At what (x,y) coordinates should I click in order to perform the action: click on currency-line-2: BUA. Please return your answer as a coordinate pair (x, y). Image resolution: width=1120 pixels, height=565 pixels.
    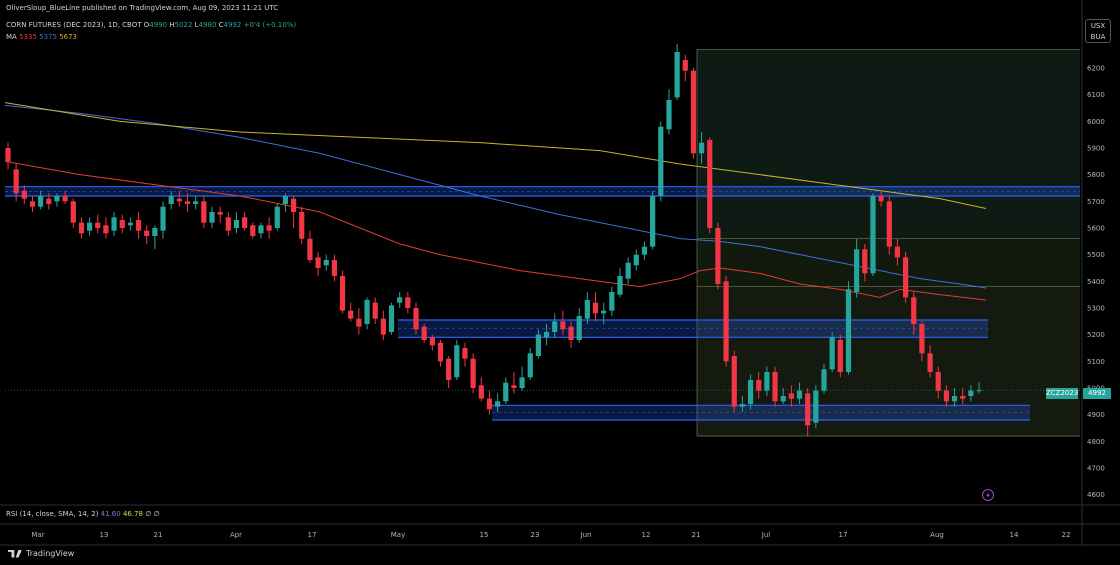
    Looking at the image, I should click on (1098, 37).